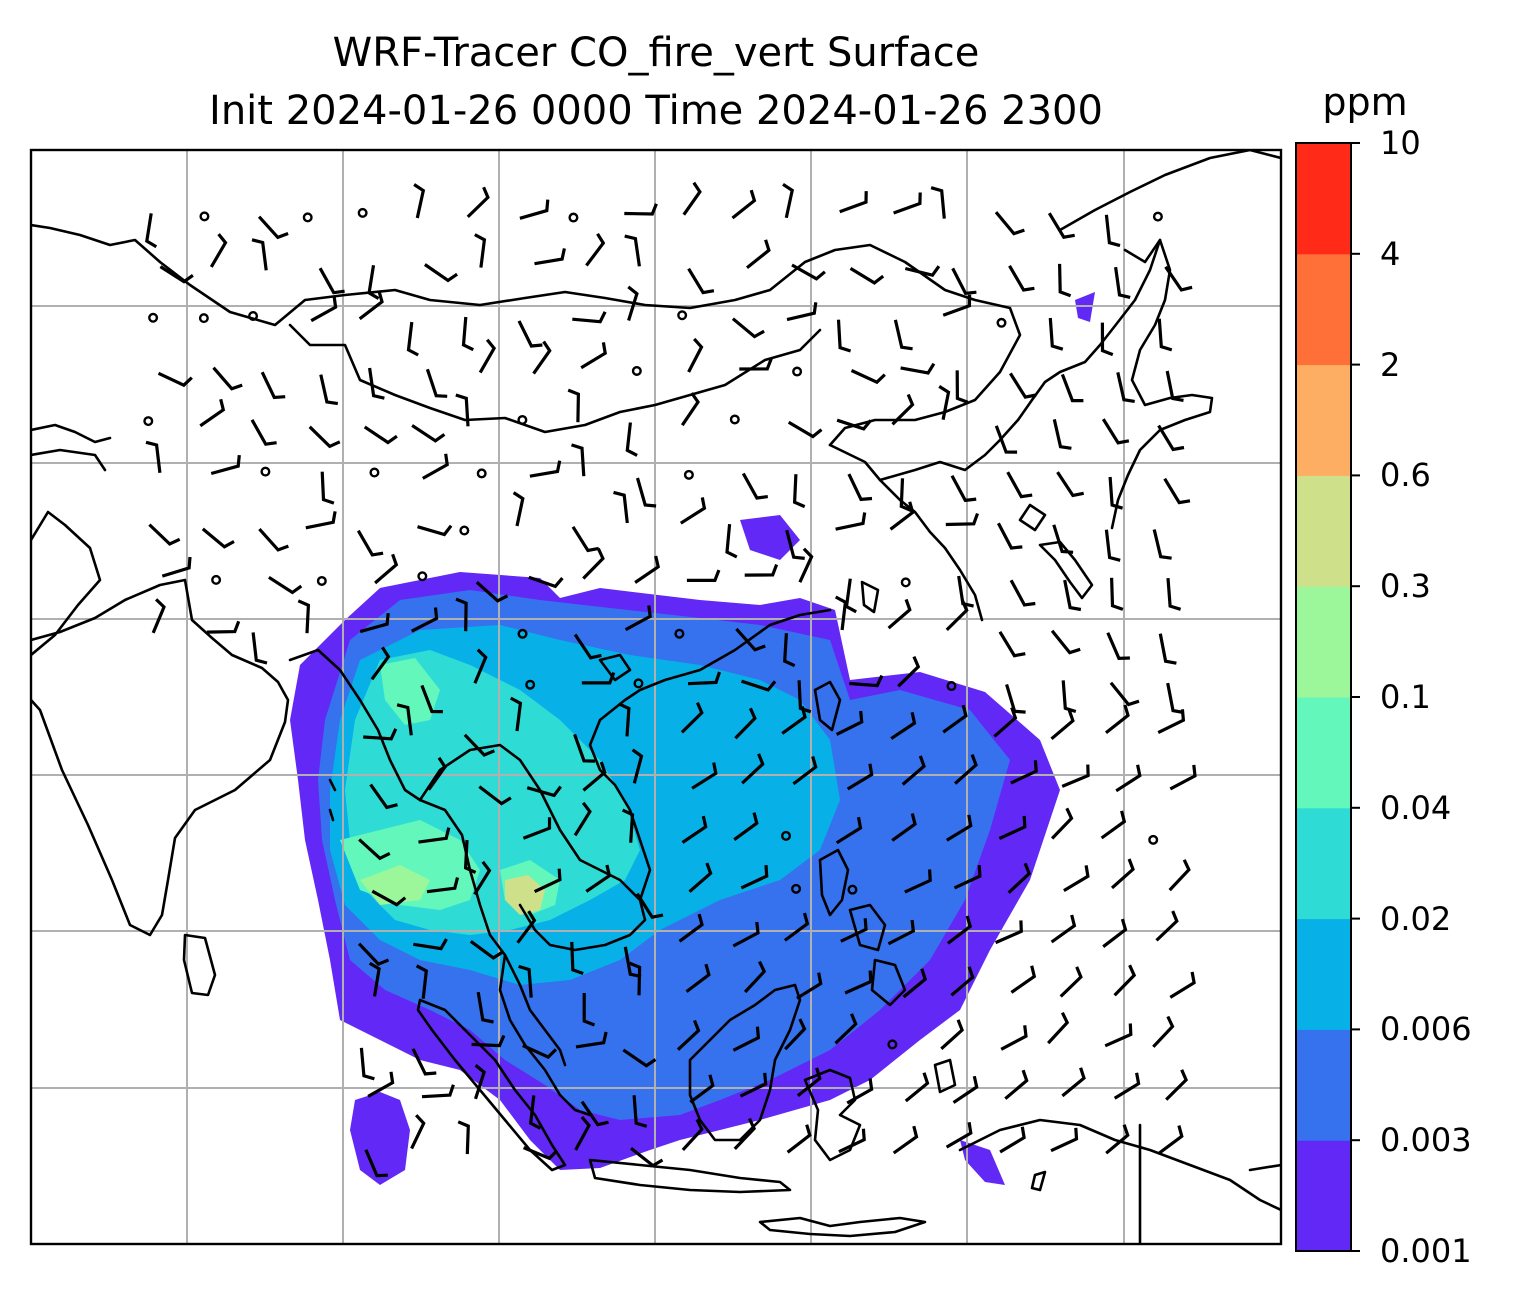  Describe the element at coordinates (1426, 1140) in the screenshot. I see `colorbar-tick-label: 0.003` at that location.